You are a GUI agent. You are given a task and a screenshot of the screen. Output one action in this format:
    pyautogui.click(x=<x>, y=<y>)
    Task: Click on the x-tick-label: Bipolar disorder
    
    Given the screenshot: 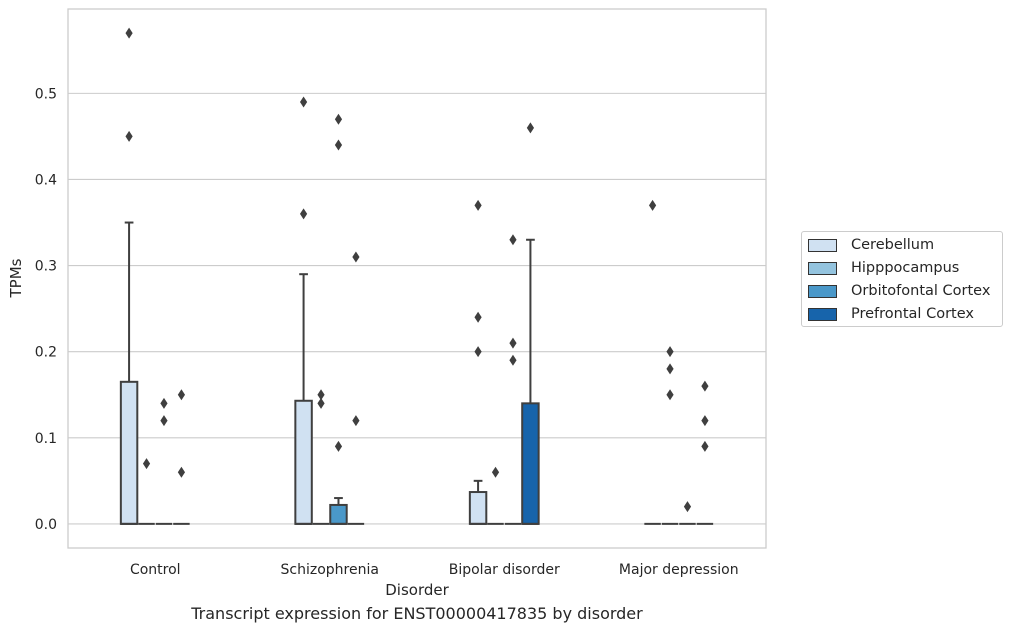 What is the action you would take?
    pyautogui.click(x=504, y=570)
    